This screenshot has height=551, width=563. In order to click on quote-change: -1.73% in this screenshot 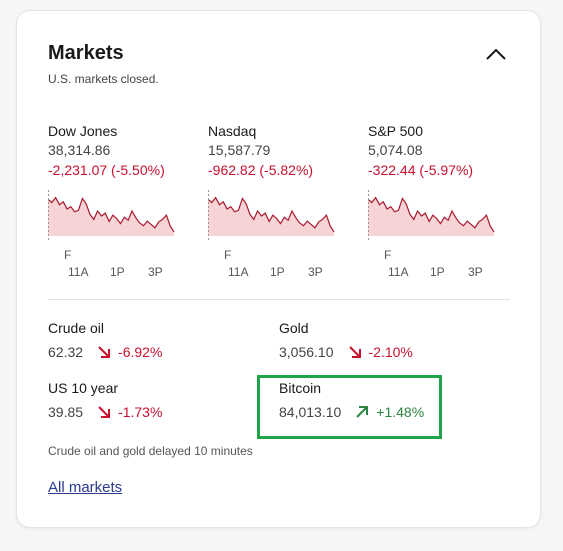, I will do `click(140, 412)`.